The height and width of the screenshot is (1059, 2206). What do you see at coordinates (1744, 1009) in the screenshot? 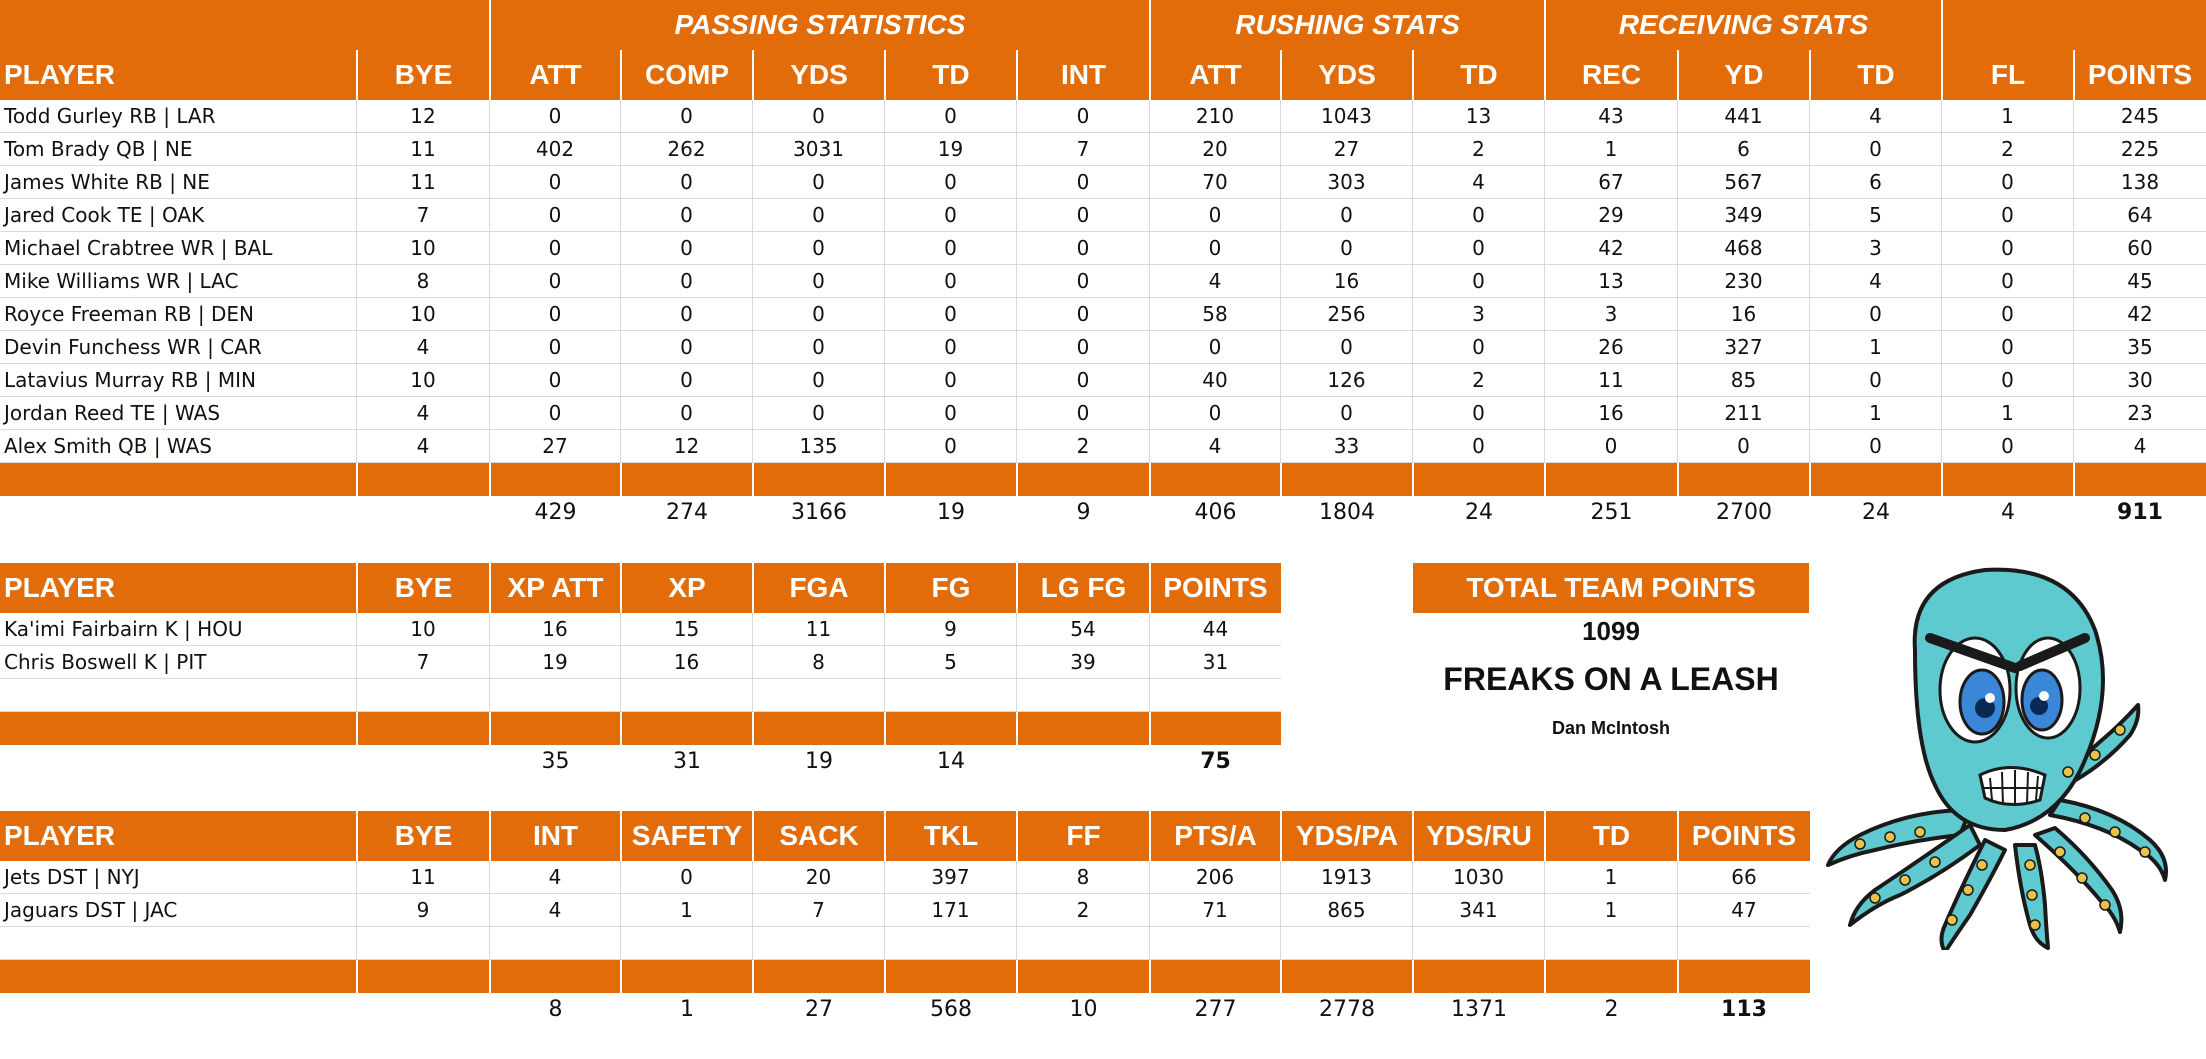
I see `defense-points-total: 113` at bounding box center [1744, 1009].